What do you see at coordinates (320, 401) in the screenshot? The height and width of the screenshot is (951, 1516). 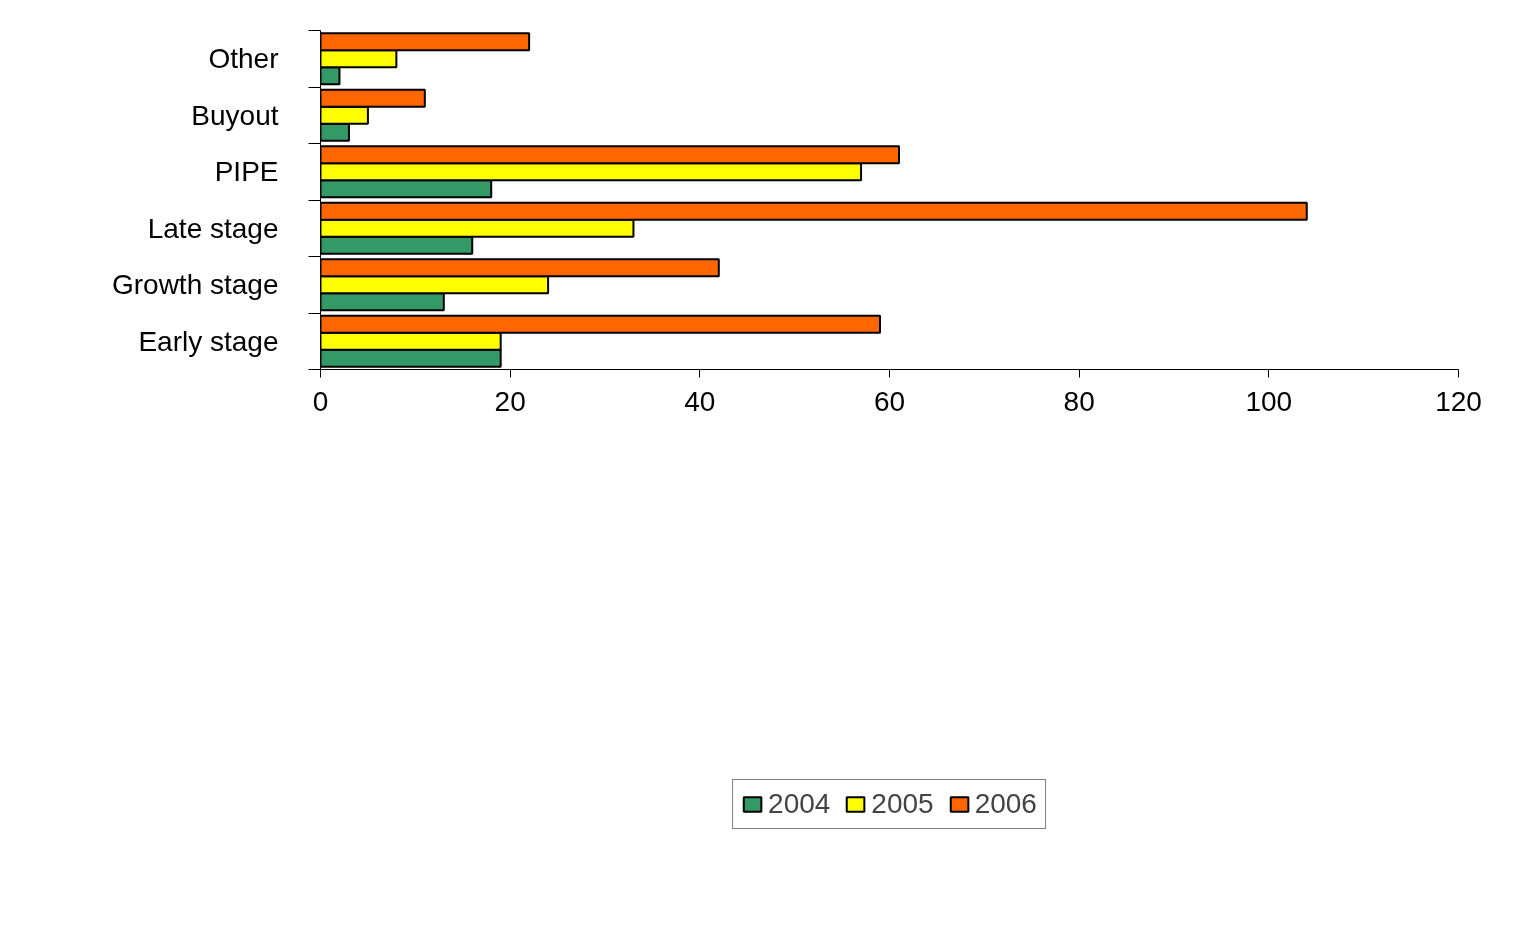 I see `x-tick-label: 0` at bounding box center [320, 401].